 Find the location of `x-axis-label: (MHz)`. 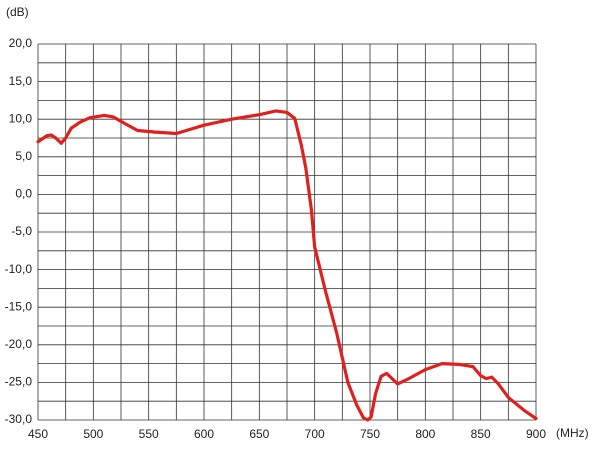

x-axis-label: (MHz) is located at coordinates (572, 433).